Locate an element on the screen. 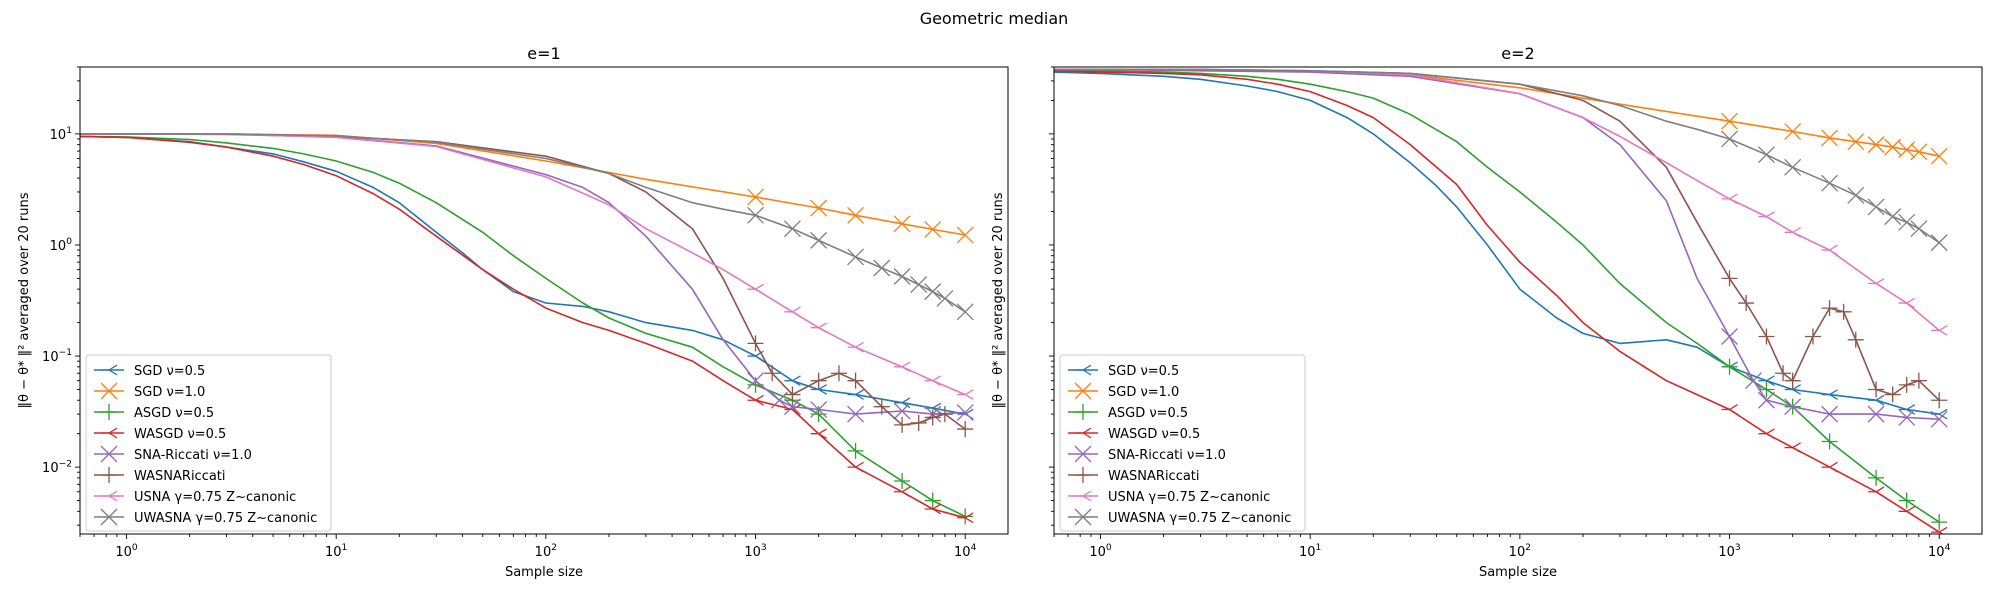 The height and width of the screenshot is (593, 1989). legend-frame is located at coordinates (208, 443).